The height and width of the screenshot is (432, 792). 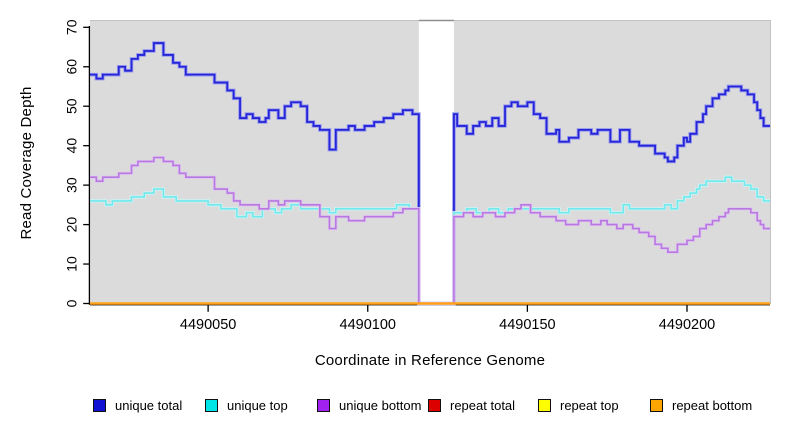 I want to click on y-tick-label: 20, so click(x=72, y=225).